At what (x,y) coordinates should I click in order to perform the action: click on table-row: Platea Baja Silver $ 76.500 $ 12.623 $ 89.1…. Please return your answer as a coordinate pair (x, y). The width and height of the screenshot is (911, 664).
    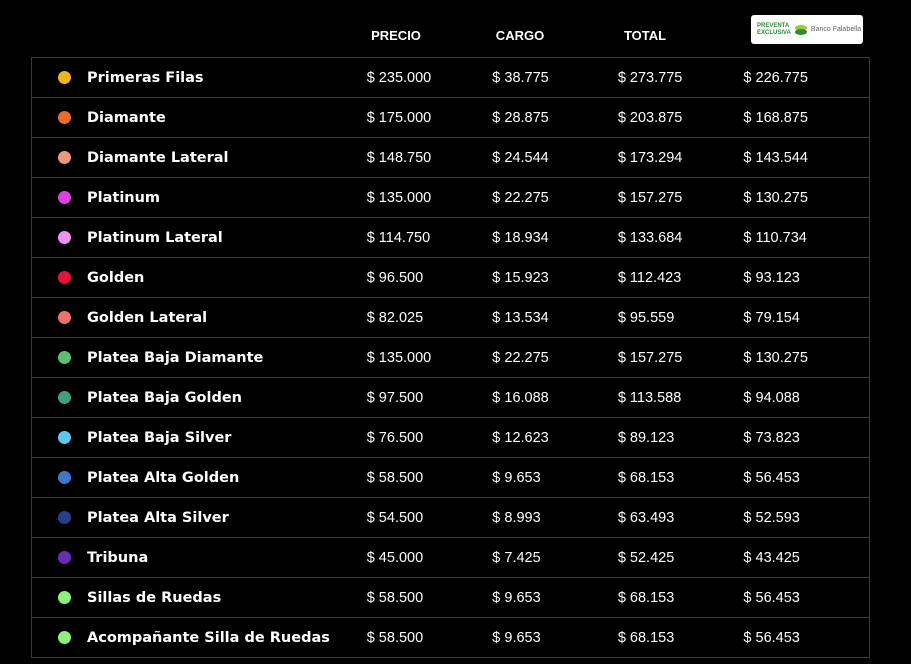
    Looking at the image, I should click on (450, 437).